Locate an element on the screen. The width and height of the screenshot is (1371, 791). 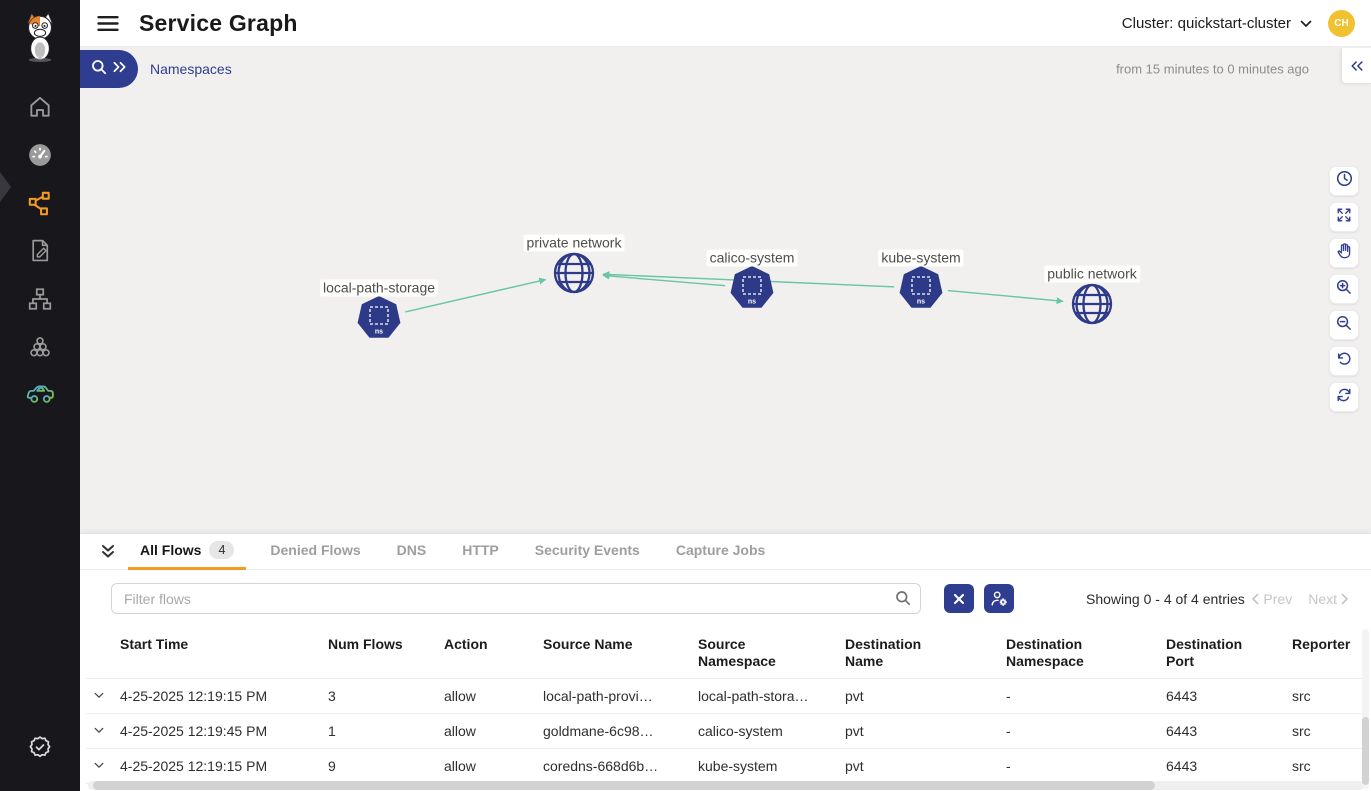
graph-node-local-path-storage: ns is located at coordinates (379, 318).